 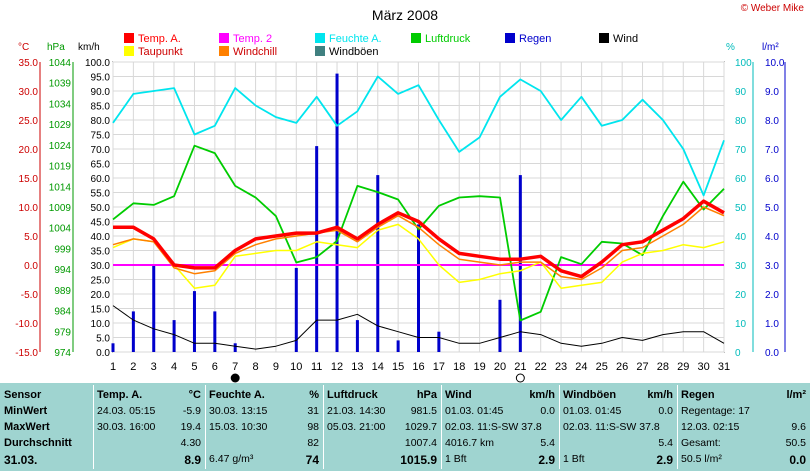 What do you see at coordinates (237, 395) in the screenshot?
I see `hum-stat-title: Feuchte A.` at bounding box center [237, 395].